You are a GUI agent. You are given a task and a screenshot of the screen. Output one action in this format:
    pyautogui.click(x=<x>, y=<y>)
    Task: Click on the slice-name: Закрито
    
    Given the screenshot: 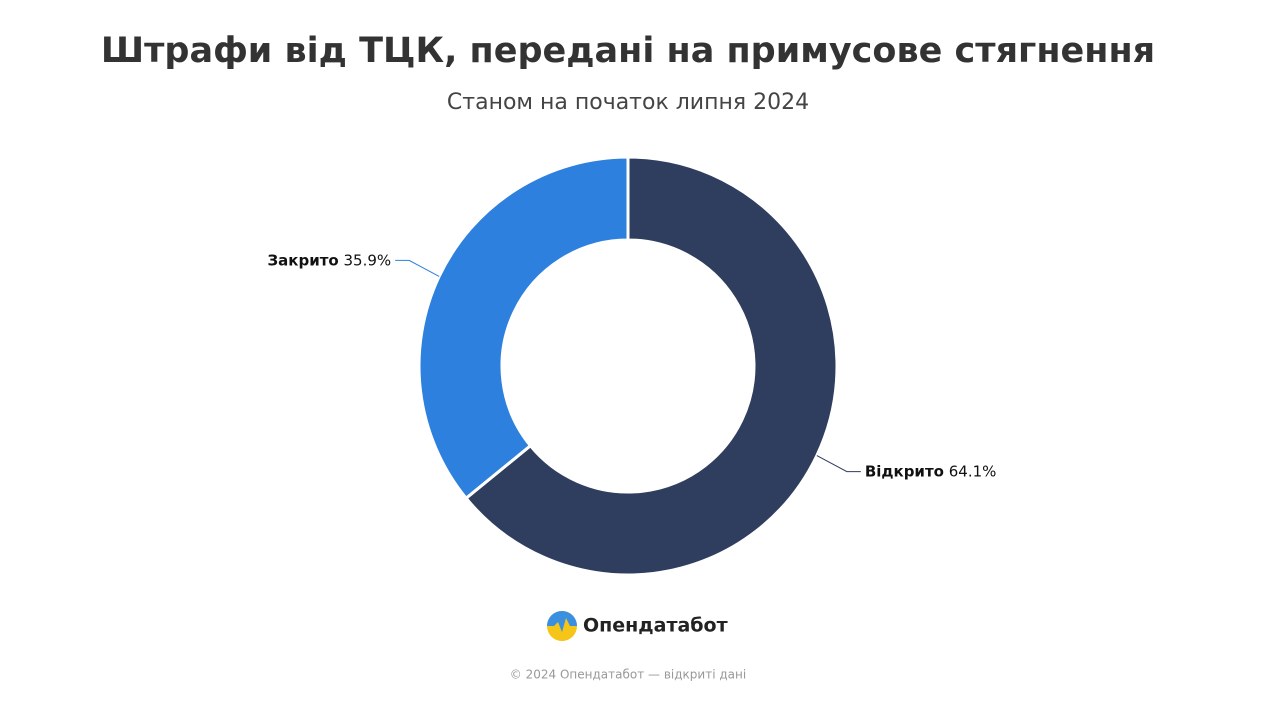 What is the action you would take?
    pyautogui.click(x=303, y=260)
    